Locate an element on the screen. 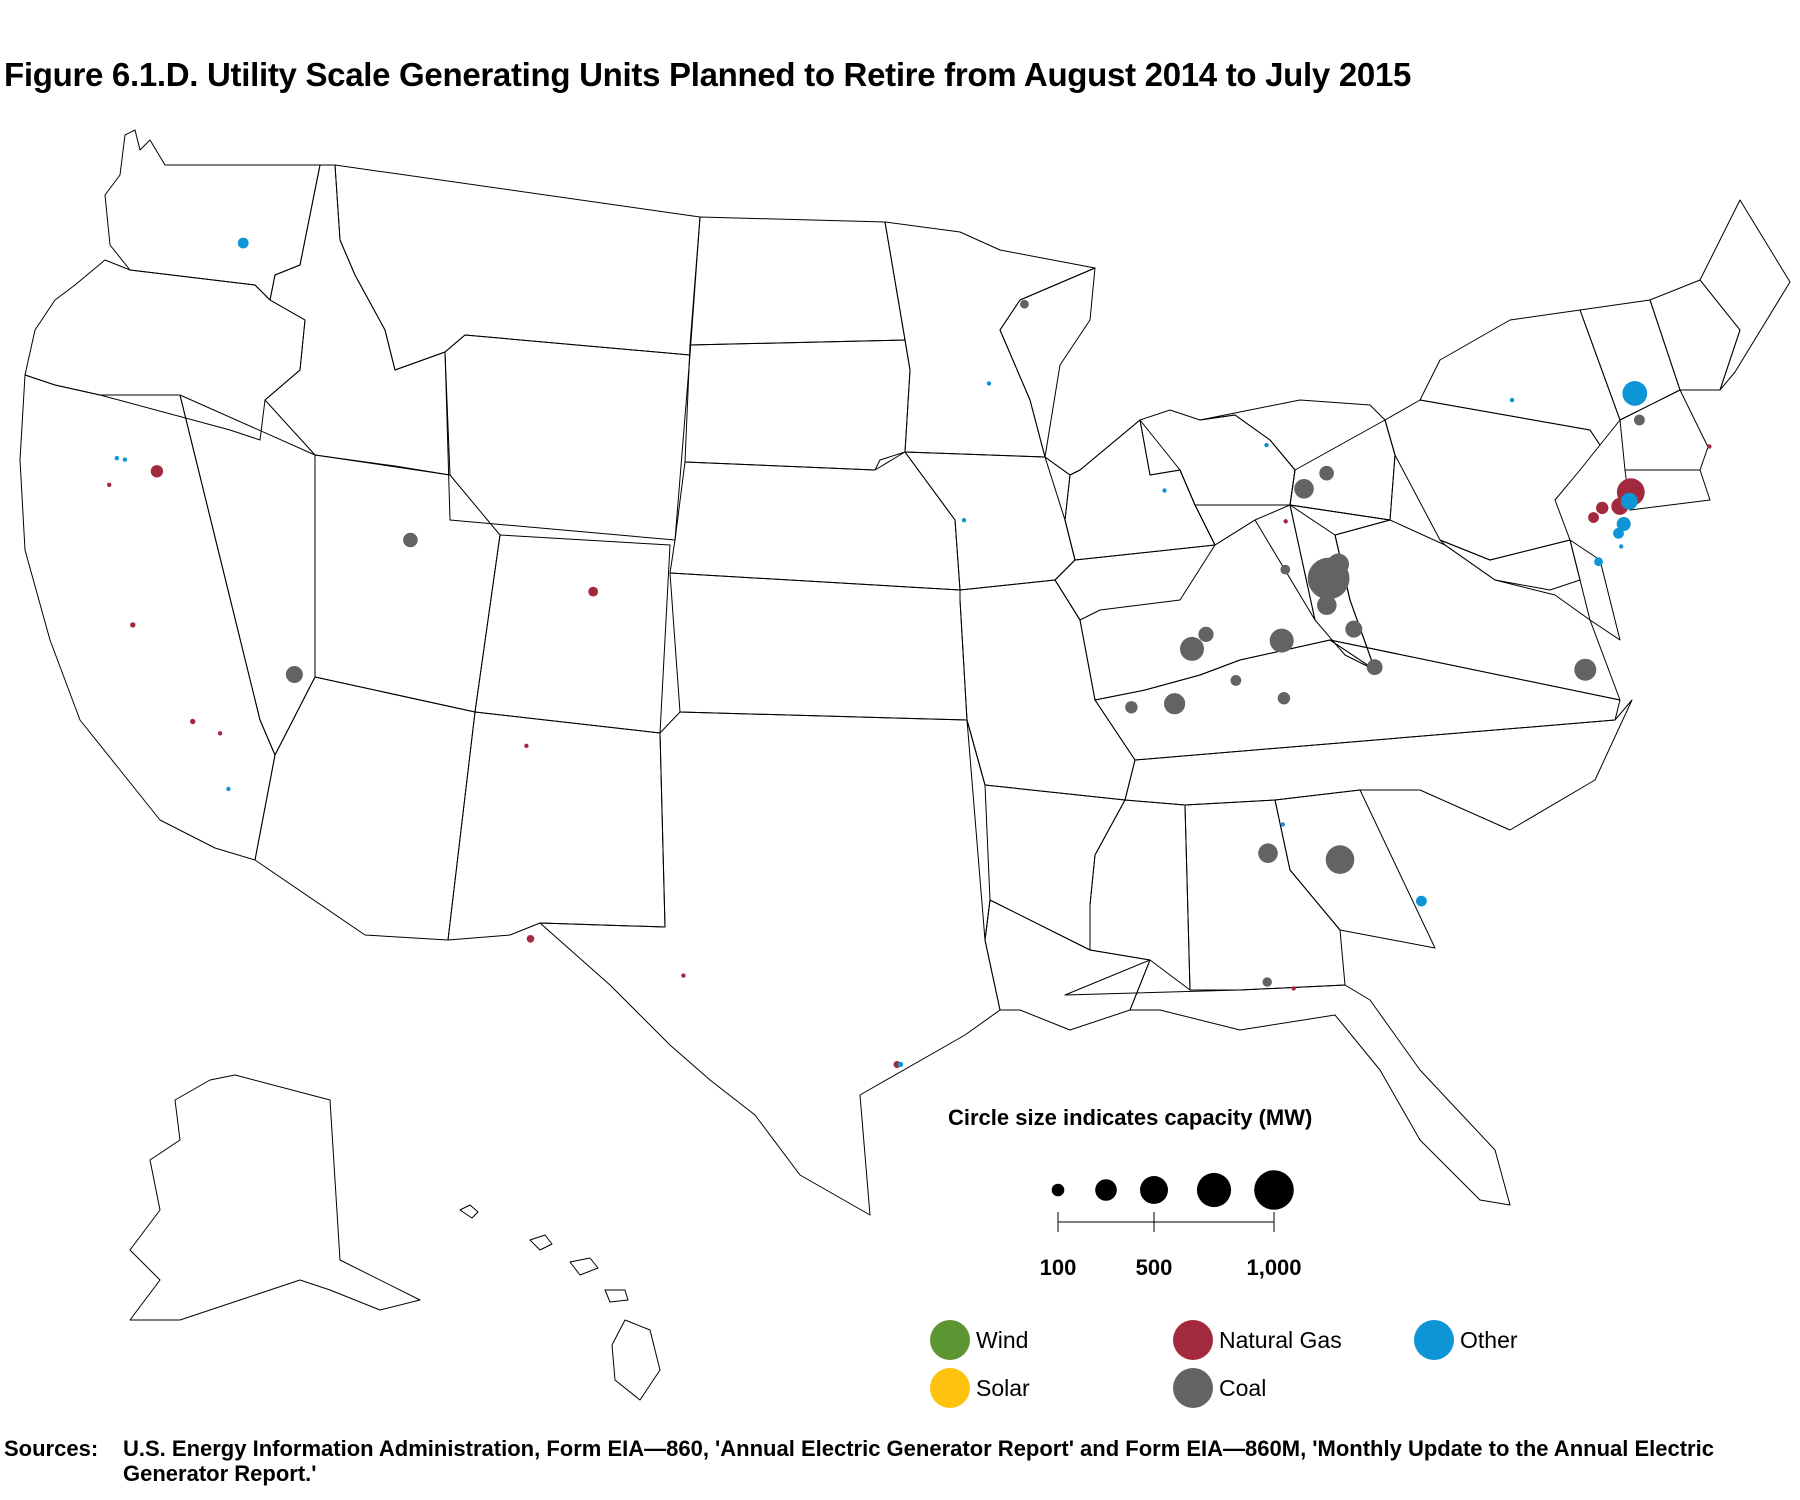 This screenshot has height=1500, width=1800. source-label: Sources: is located at coordinates (51, 1448).